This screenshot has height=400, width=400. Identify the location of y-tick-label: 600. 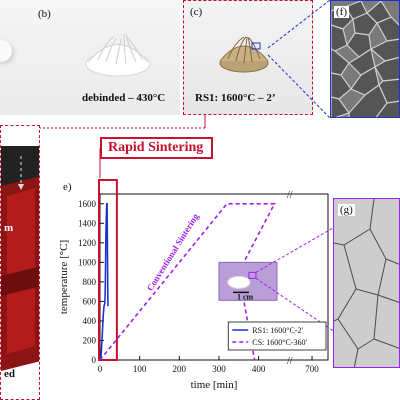
(90, 301).